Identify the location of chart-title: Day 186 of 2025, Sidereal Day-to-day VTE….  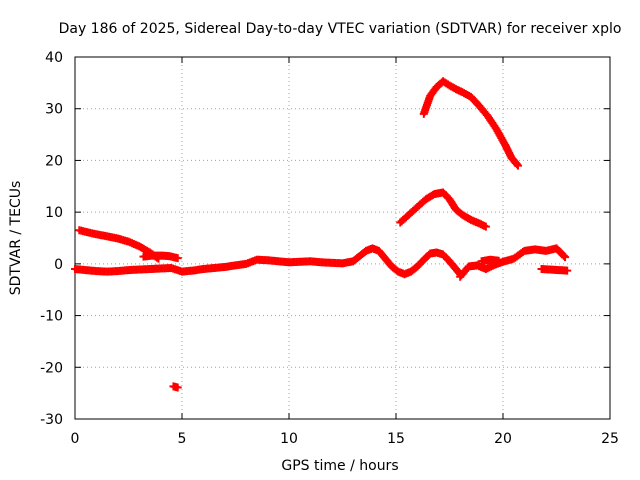
(340, 29).